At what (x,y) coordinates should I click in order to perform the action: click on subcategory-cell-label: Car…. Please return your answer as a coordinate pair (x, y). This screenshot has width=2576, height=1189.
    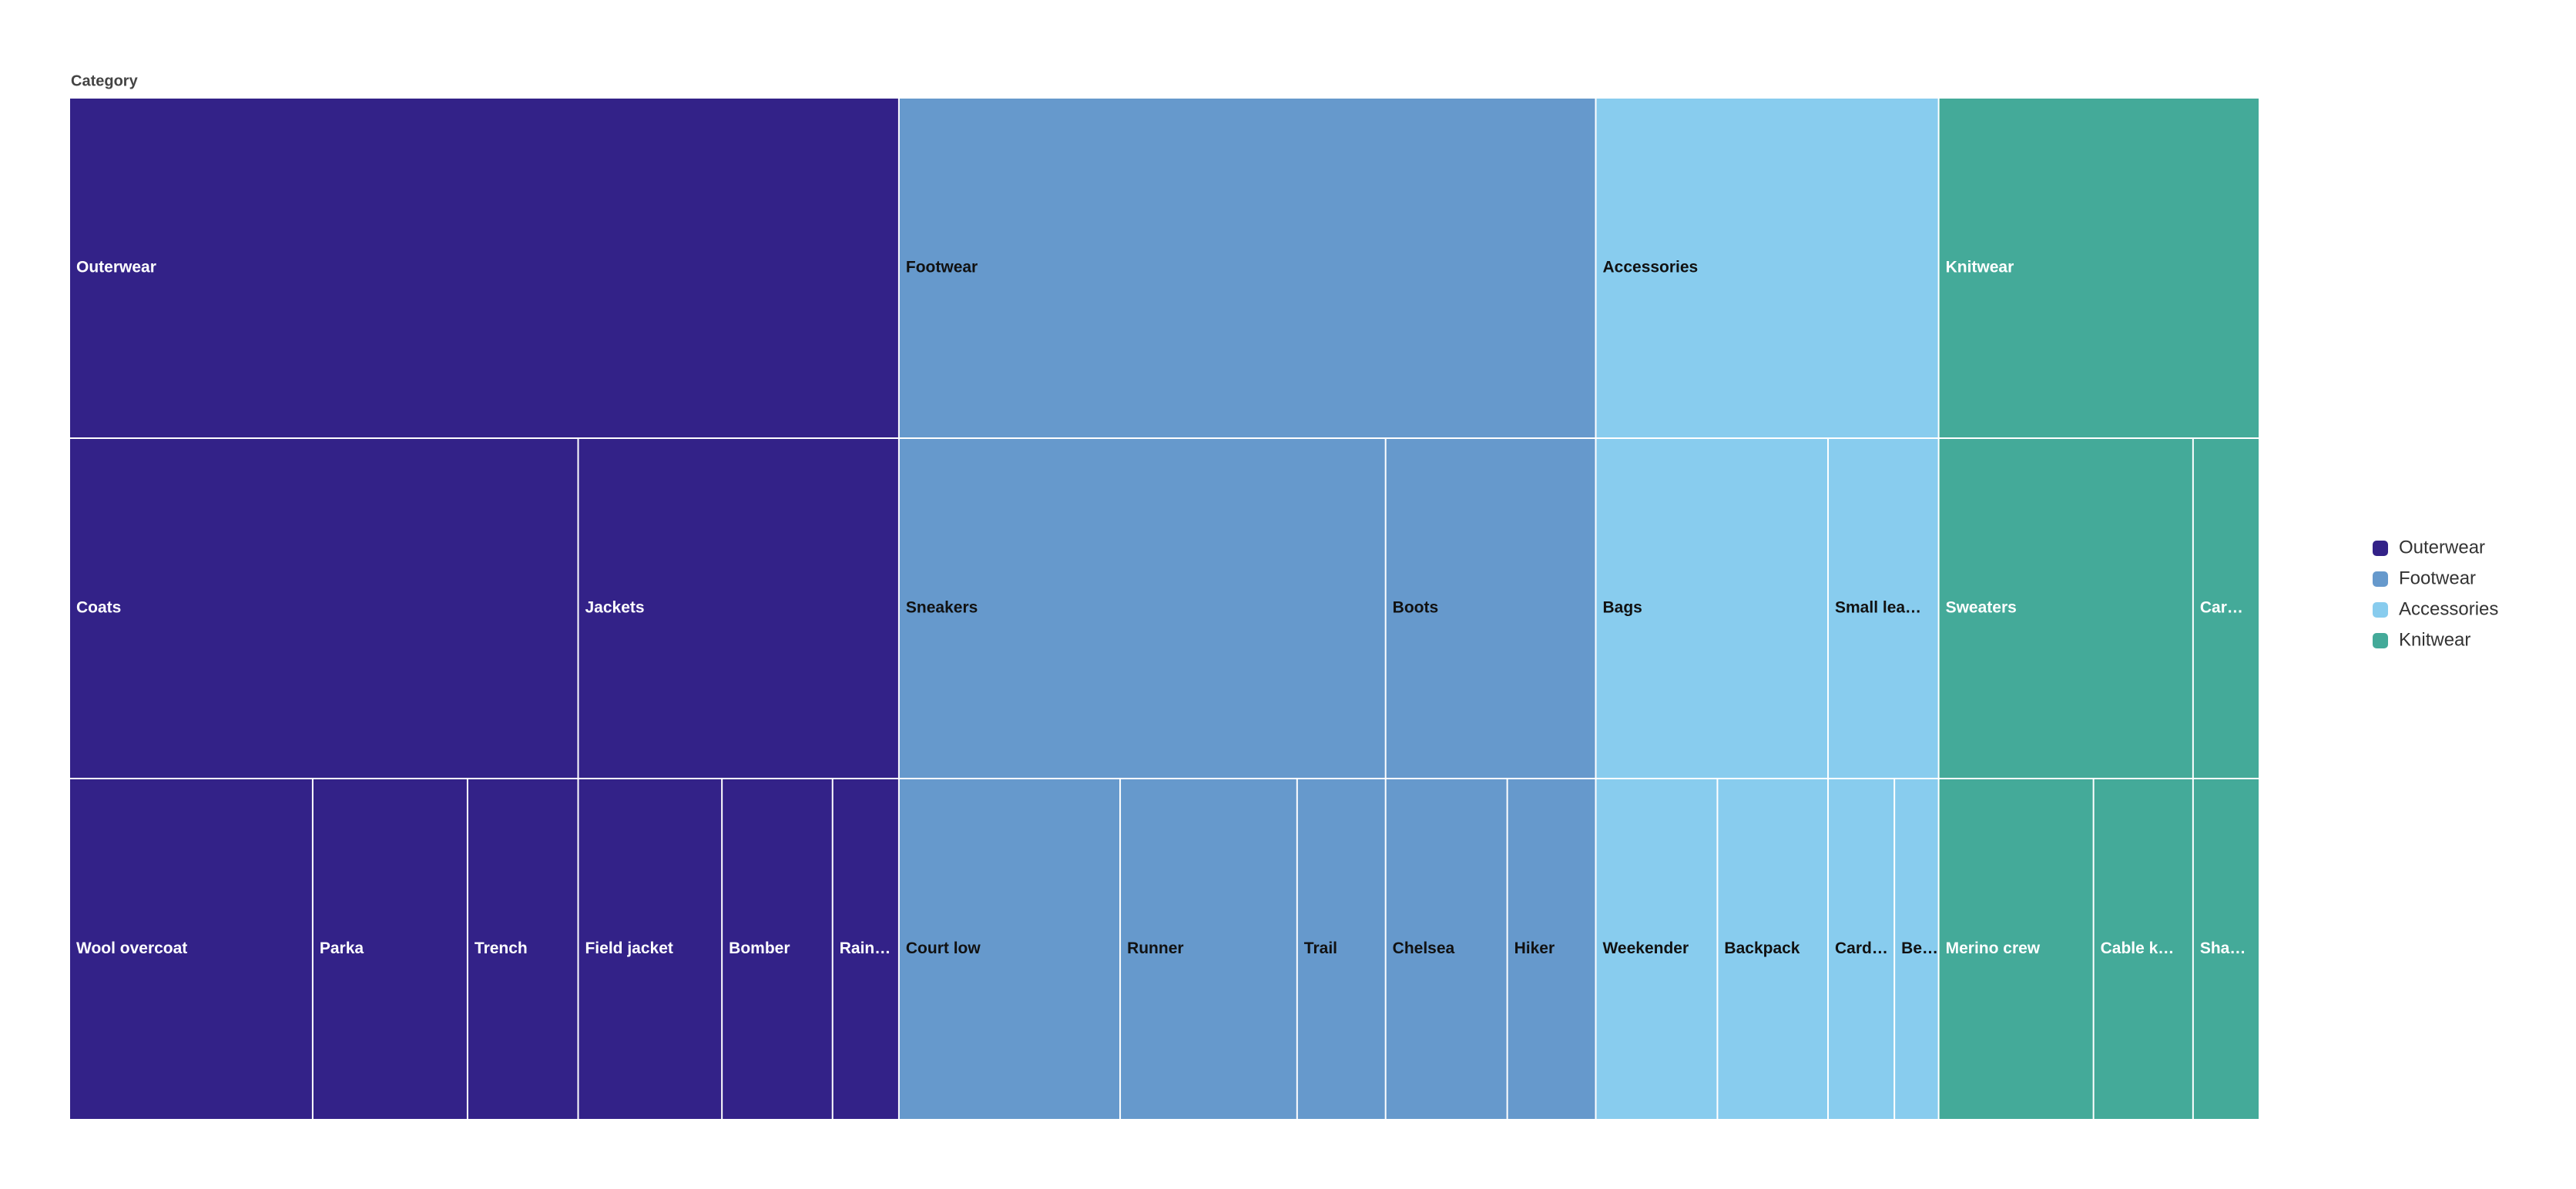
    Looking at the image, I should click on (2221, 608).